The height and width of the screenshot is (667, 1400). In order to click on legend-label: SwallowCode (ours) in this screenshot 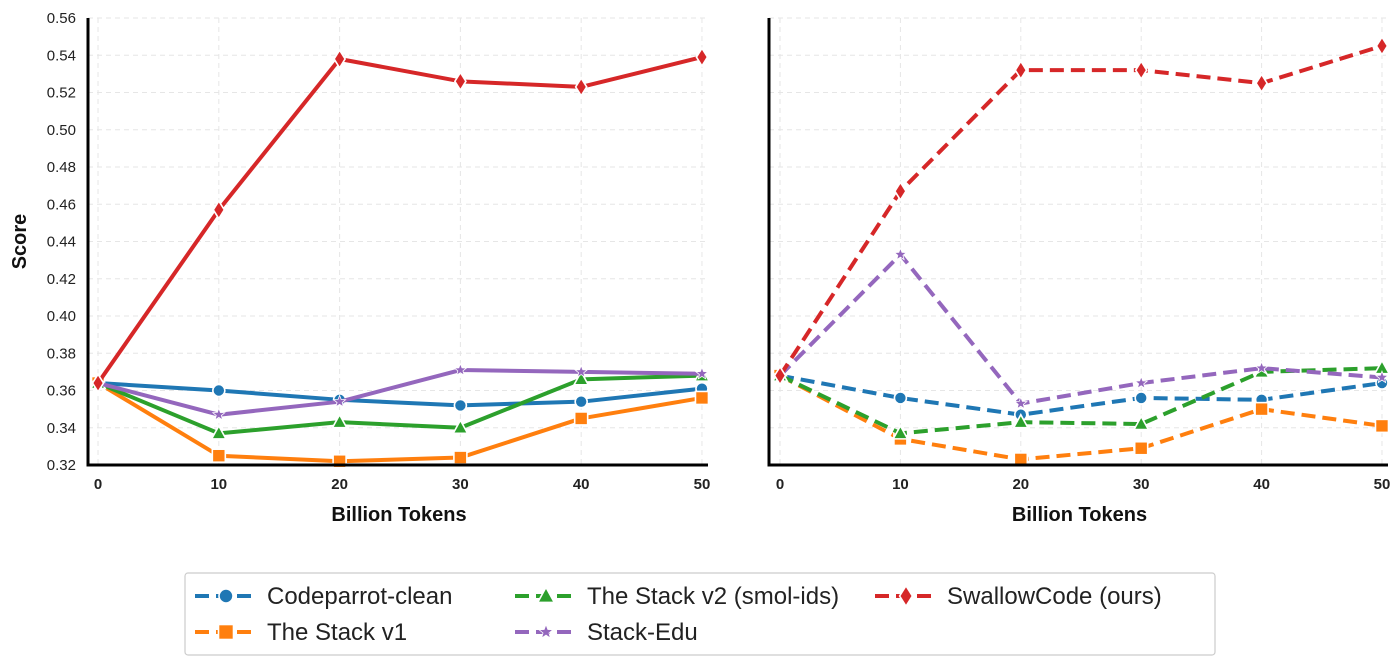, I will do `click(1054, 596)`.